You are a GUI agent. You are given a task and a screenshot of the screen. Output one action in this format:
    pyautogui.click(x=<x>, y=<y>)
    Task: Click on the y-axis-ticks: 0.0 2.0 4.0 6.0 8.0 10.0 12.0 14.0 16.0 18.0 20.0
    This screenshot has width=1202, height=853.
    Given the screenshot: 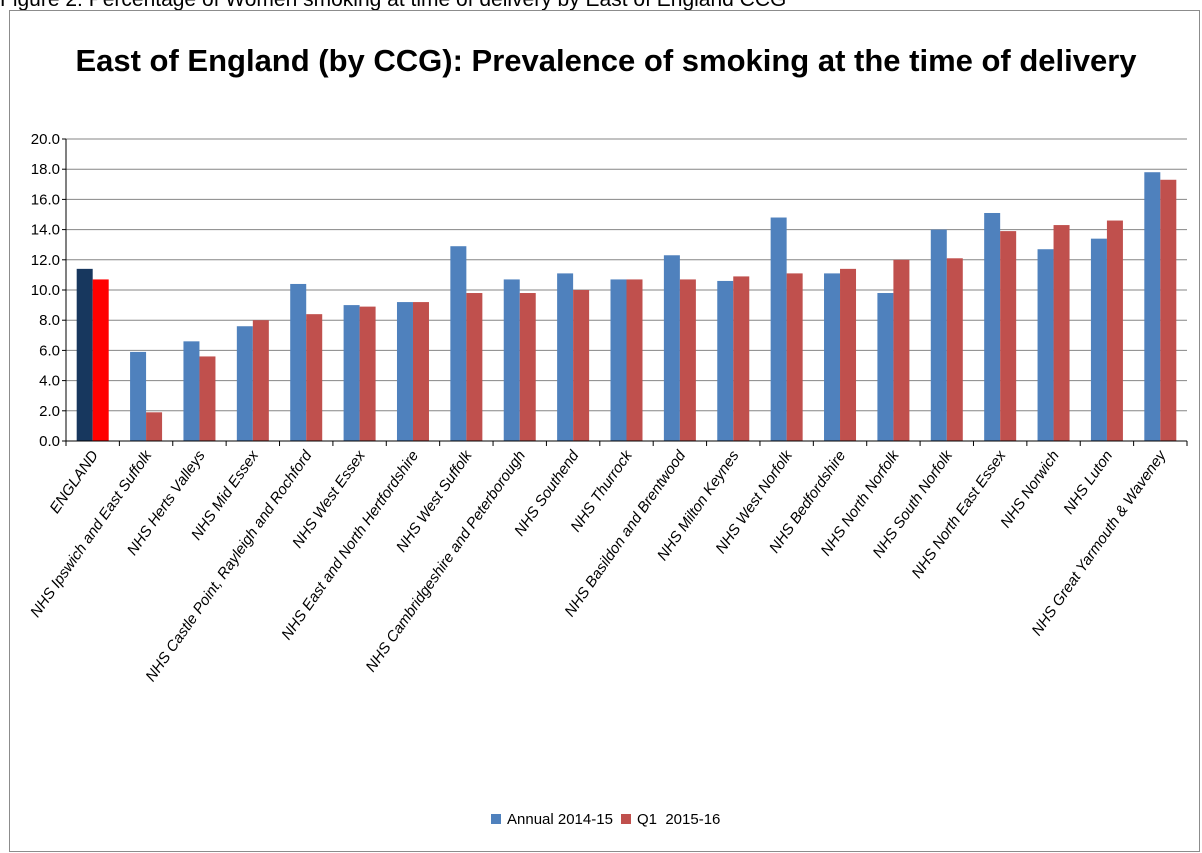 What is the action you would take?
    pyautogui.click(x=48, y=290)
    